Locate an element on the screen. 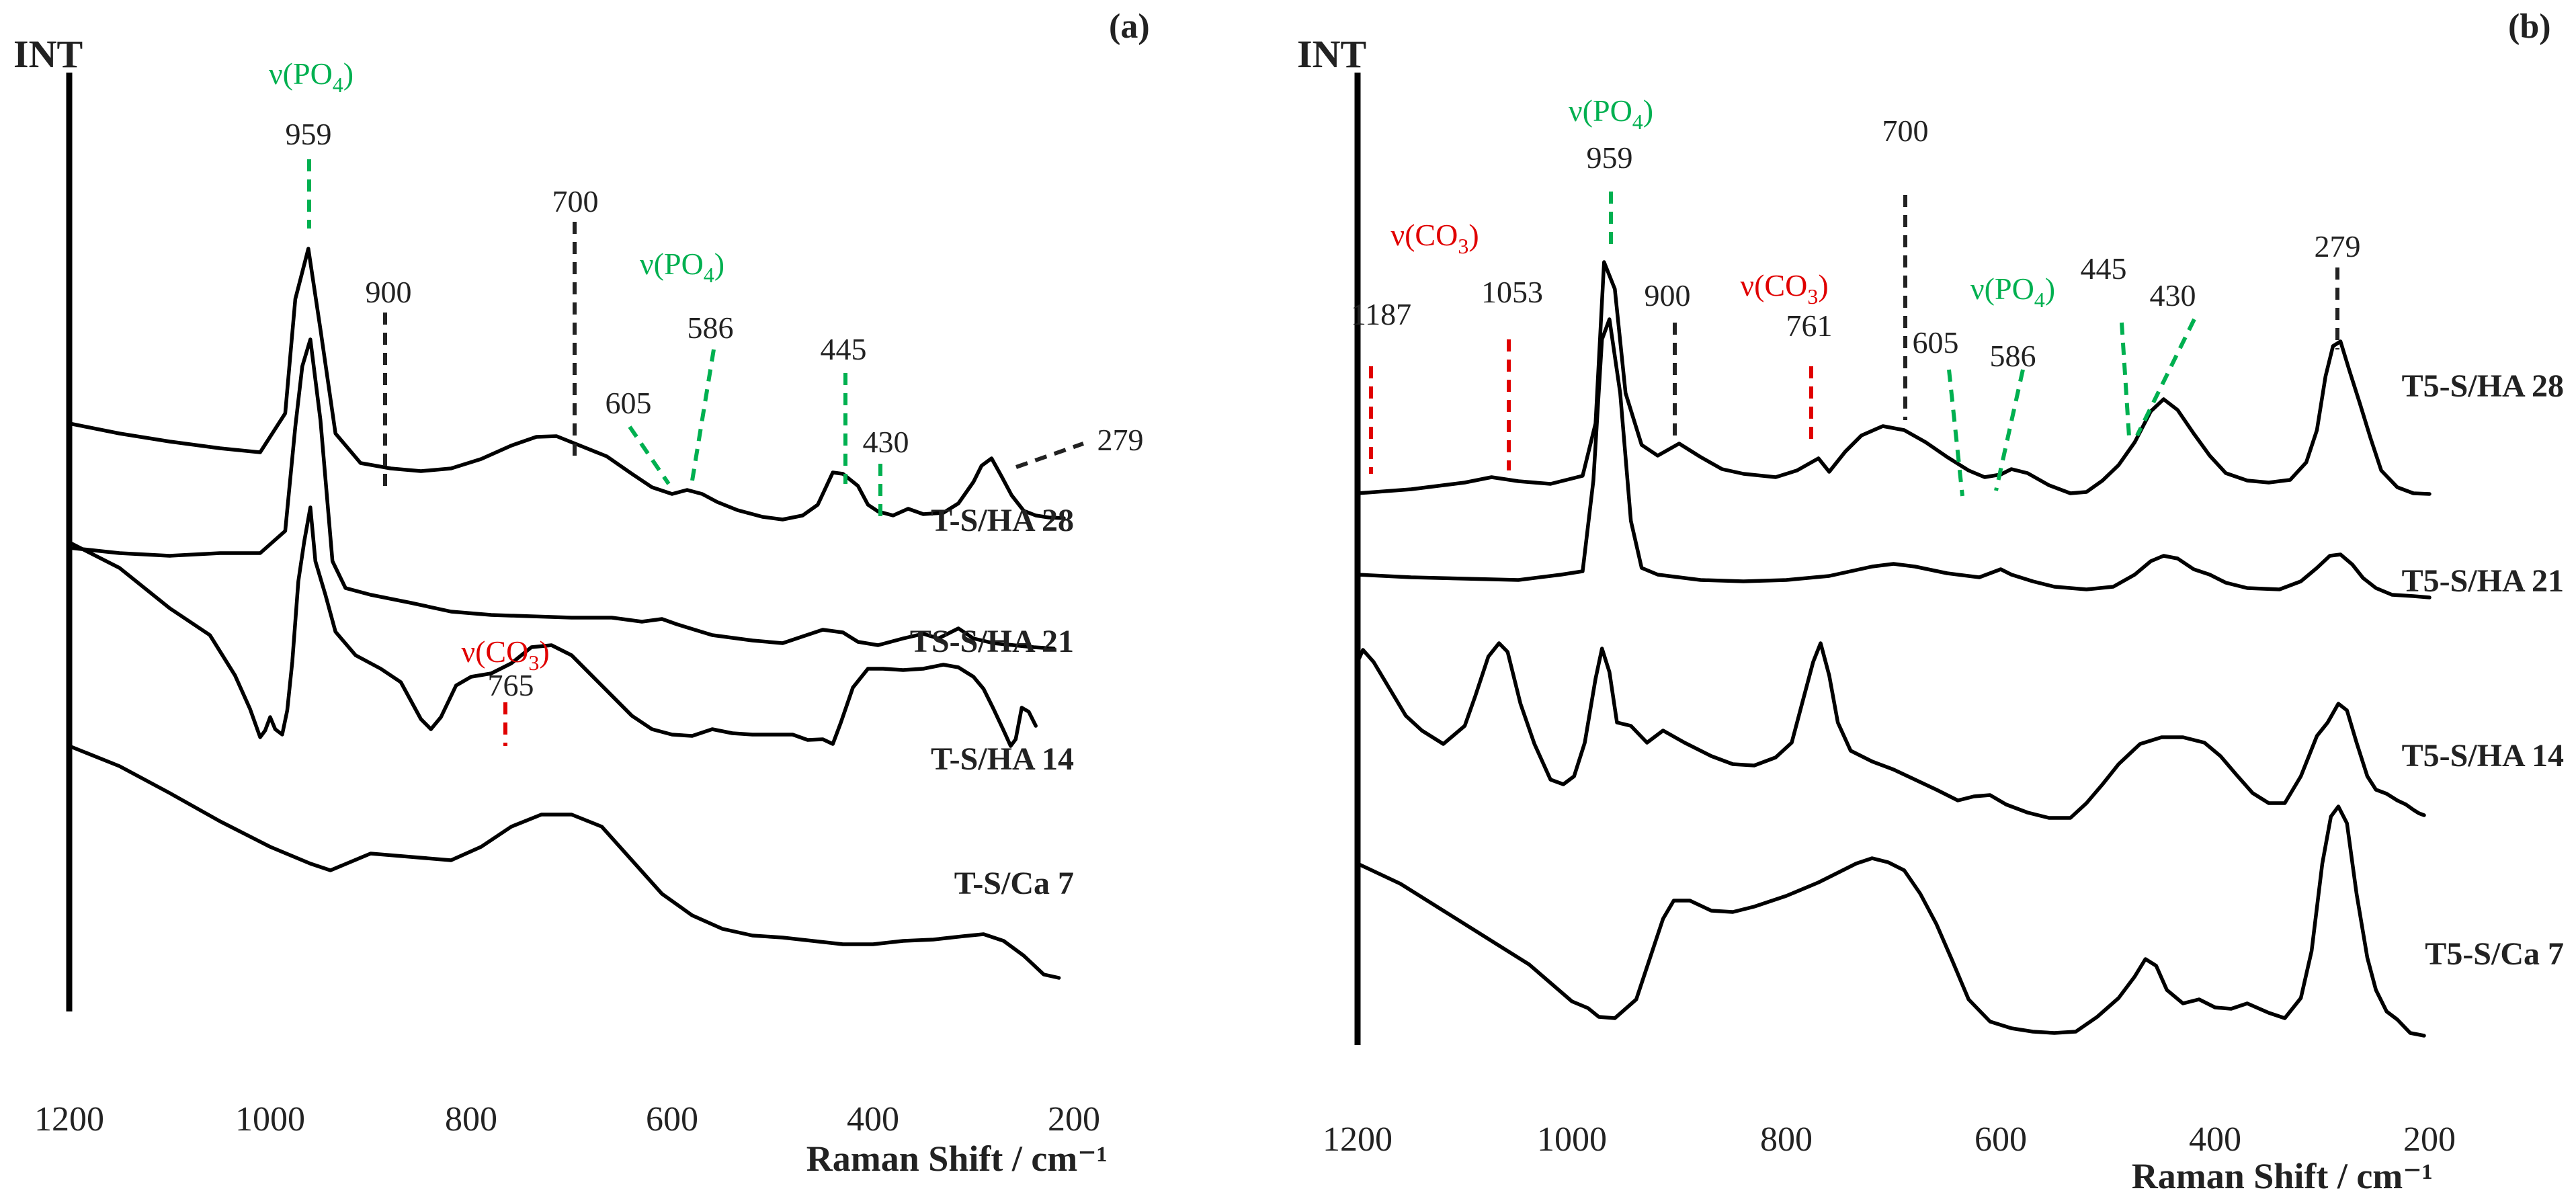  panel-b-peak-label-1053: 1053 is located at coordinates (1512, 292).